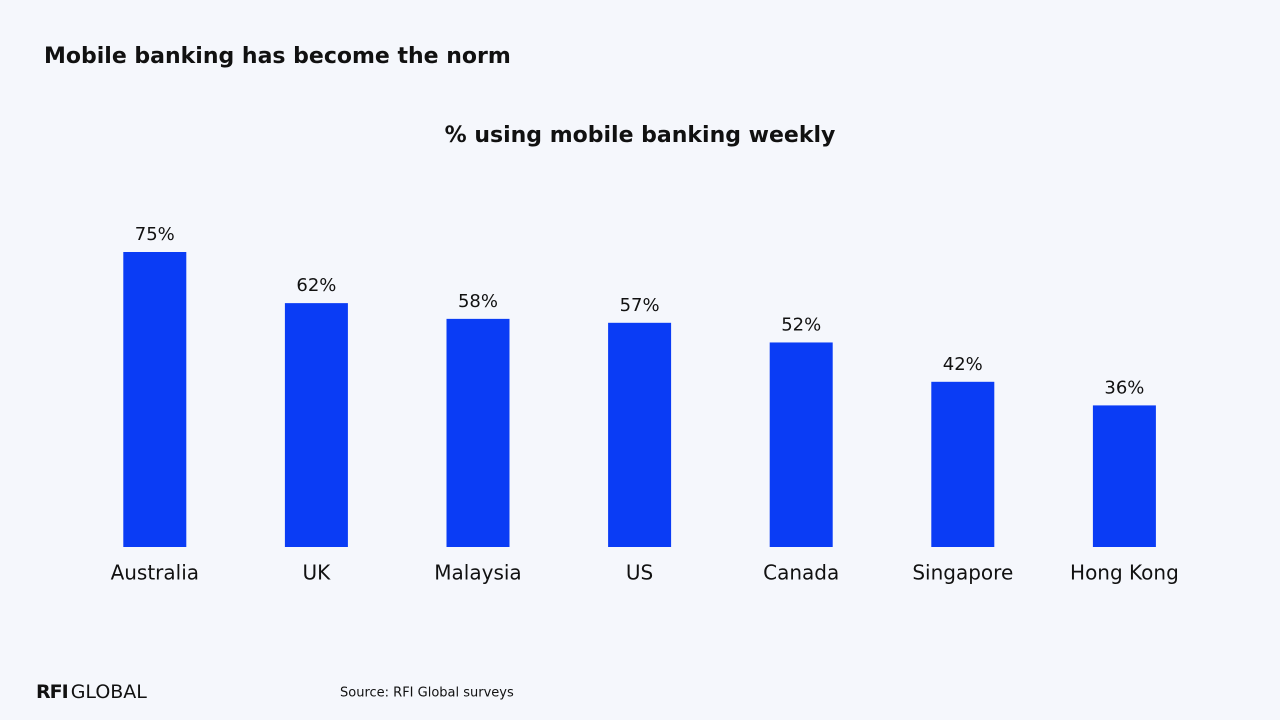  I want to click on value-label: 42%, so click(963, 364).